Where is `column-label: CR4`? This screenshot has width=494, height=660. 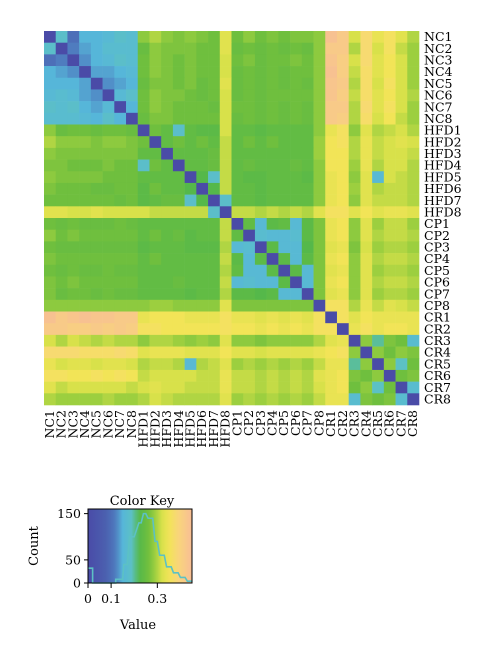
column-label: CR4 is located at coordinates (365, 423).